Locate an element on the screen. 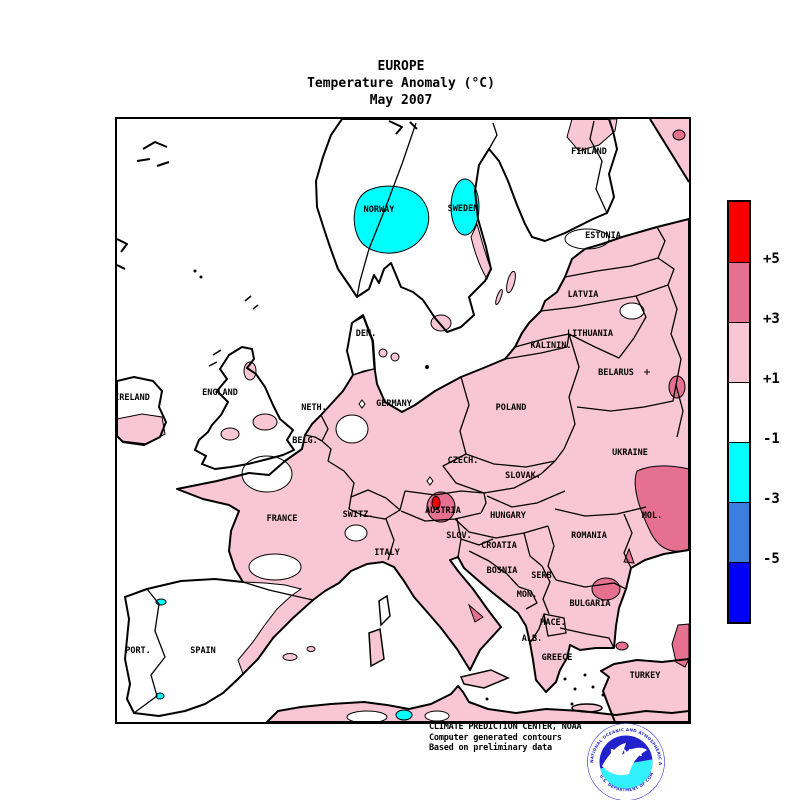 Image resolution: width=800 pixels, height=800 pixels. border-poland-south is located at coordinates (515, 458).